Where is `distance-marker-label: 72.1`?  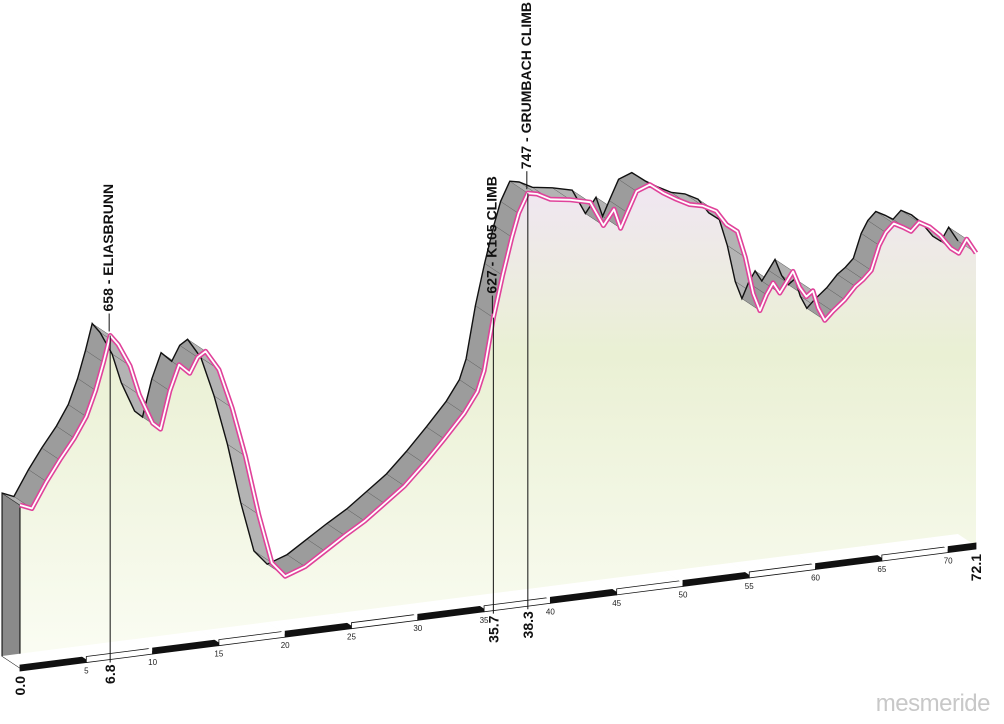
distance-marker-label: 72.1 is located at coordinates (976, 567).